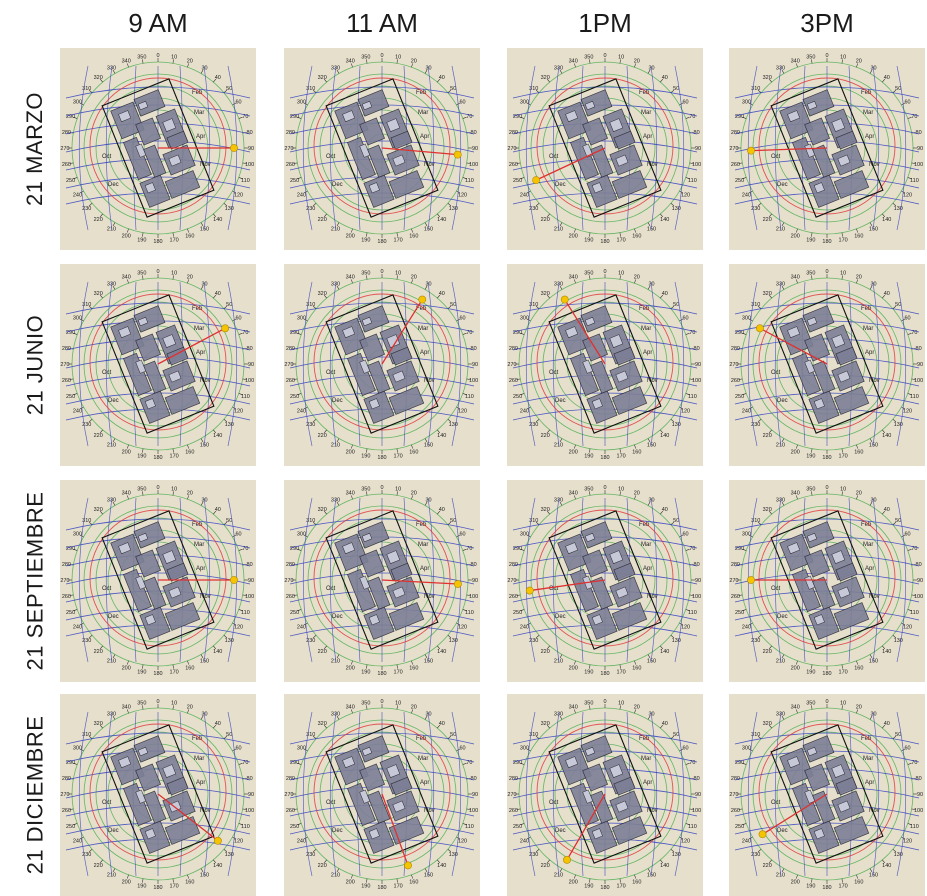 The image size is (927, 896). Describe the element at coordinates (698, 581) in the screenshot. I see `compass-label: 90` at that location.